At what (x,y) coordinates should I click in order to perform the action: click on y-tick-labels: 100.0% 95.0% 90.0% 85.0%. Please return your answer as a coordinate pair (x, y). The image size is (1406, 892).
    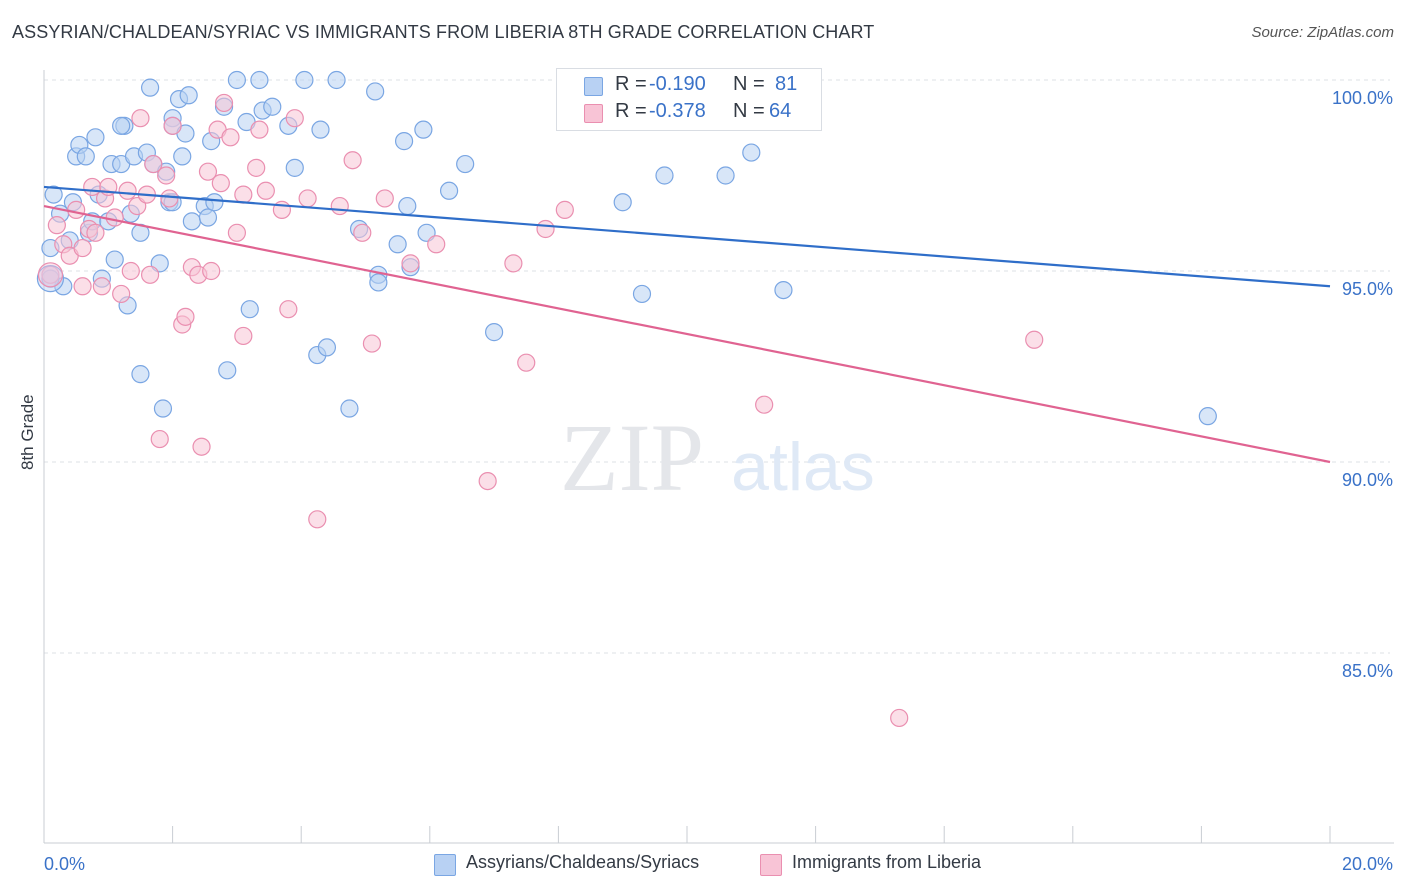
    Looking at the image, I should click on (1362, 384).